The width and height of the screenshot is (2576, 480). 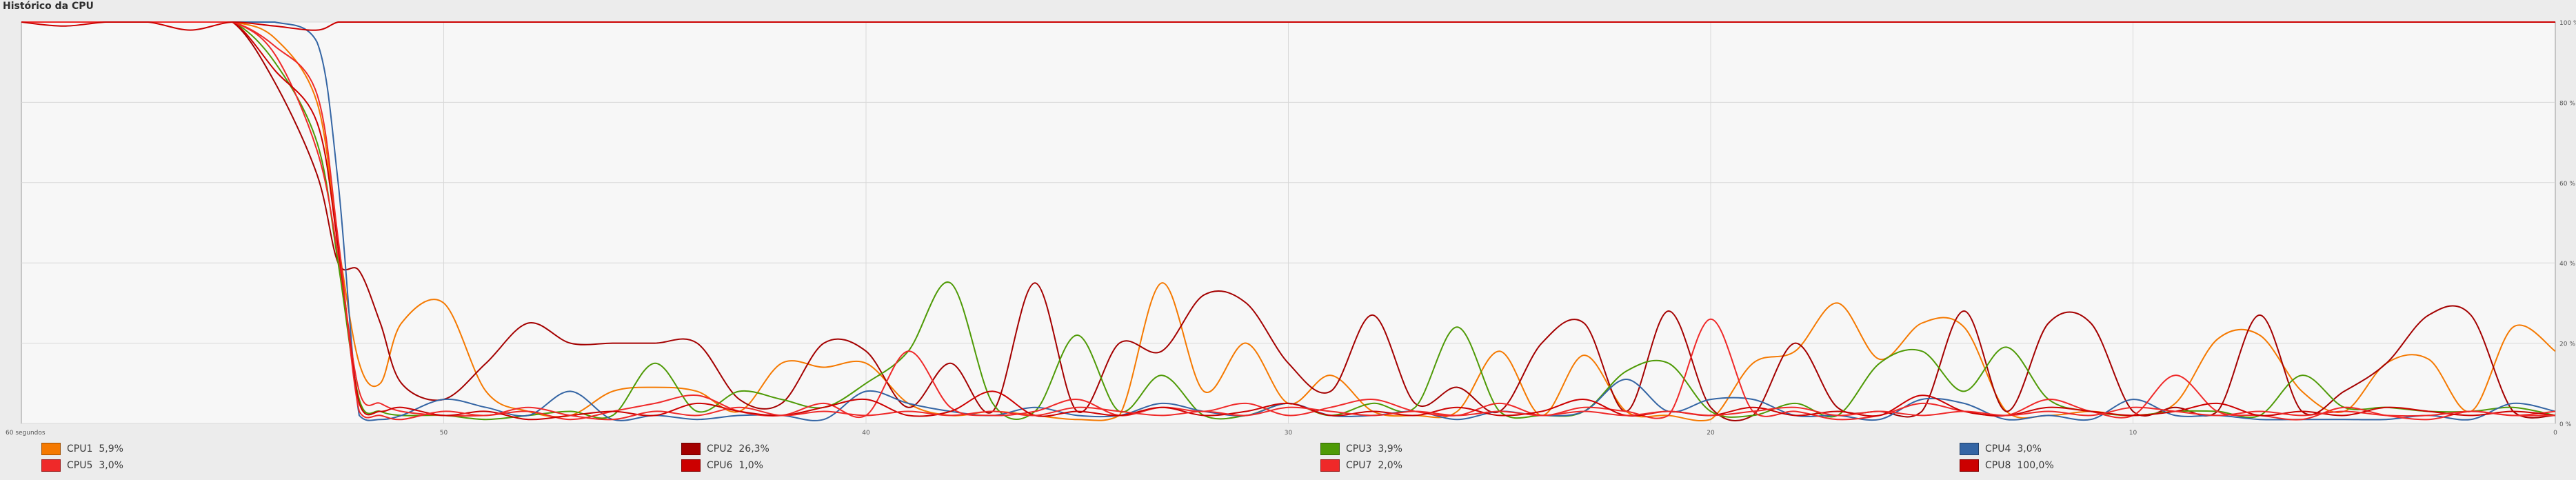 What do you see at coordinates (111, 448) in the screenshot?
I see `legend-value: 5,9%` at bounding box center [111, 448].